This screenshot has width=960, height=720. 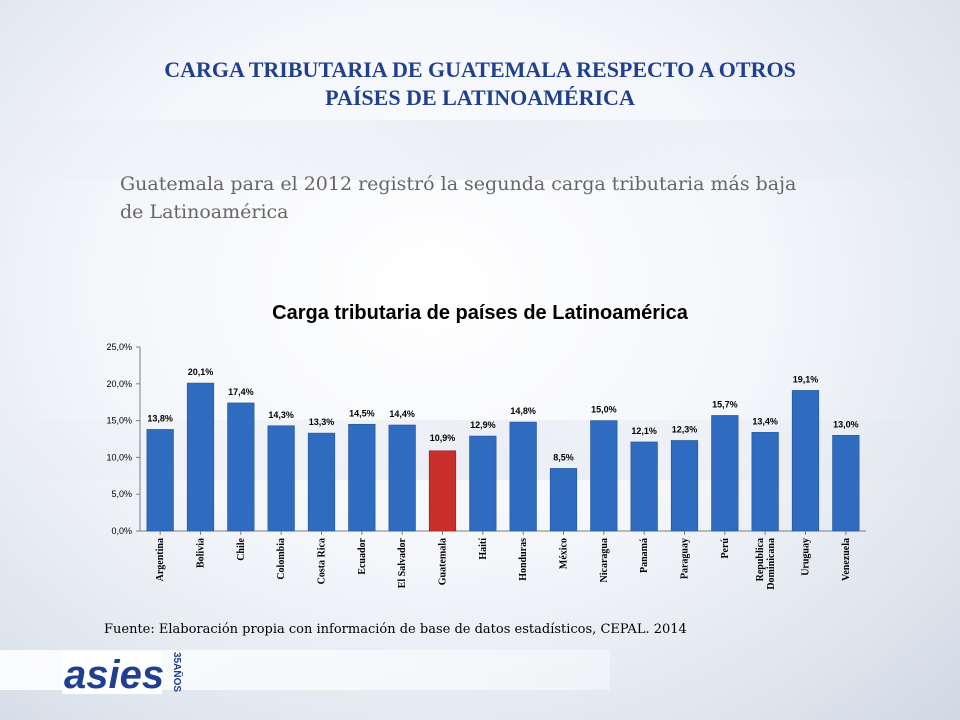 I want to click on bar-haití, so click(x=483, y=483).